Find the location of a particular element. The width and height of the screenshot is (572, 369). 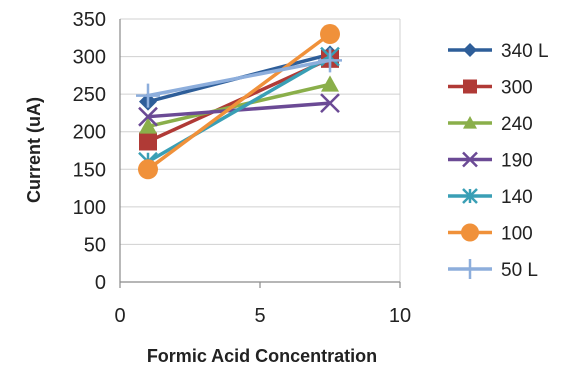

legend-item: 100 is located at coordinates (490, 234).